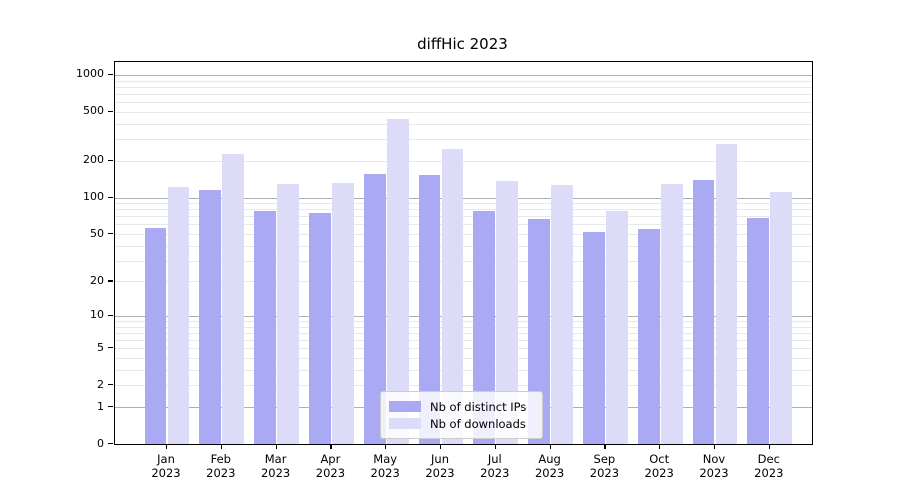 The width and height of the screenshot is (900, 500). What do you see at coordinates (648, 336) in the screenshot?
I see `bar-distinct-ips-oct` at bounding box center [648, 336].